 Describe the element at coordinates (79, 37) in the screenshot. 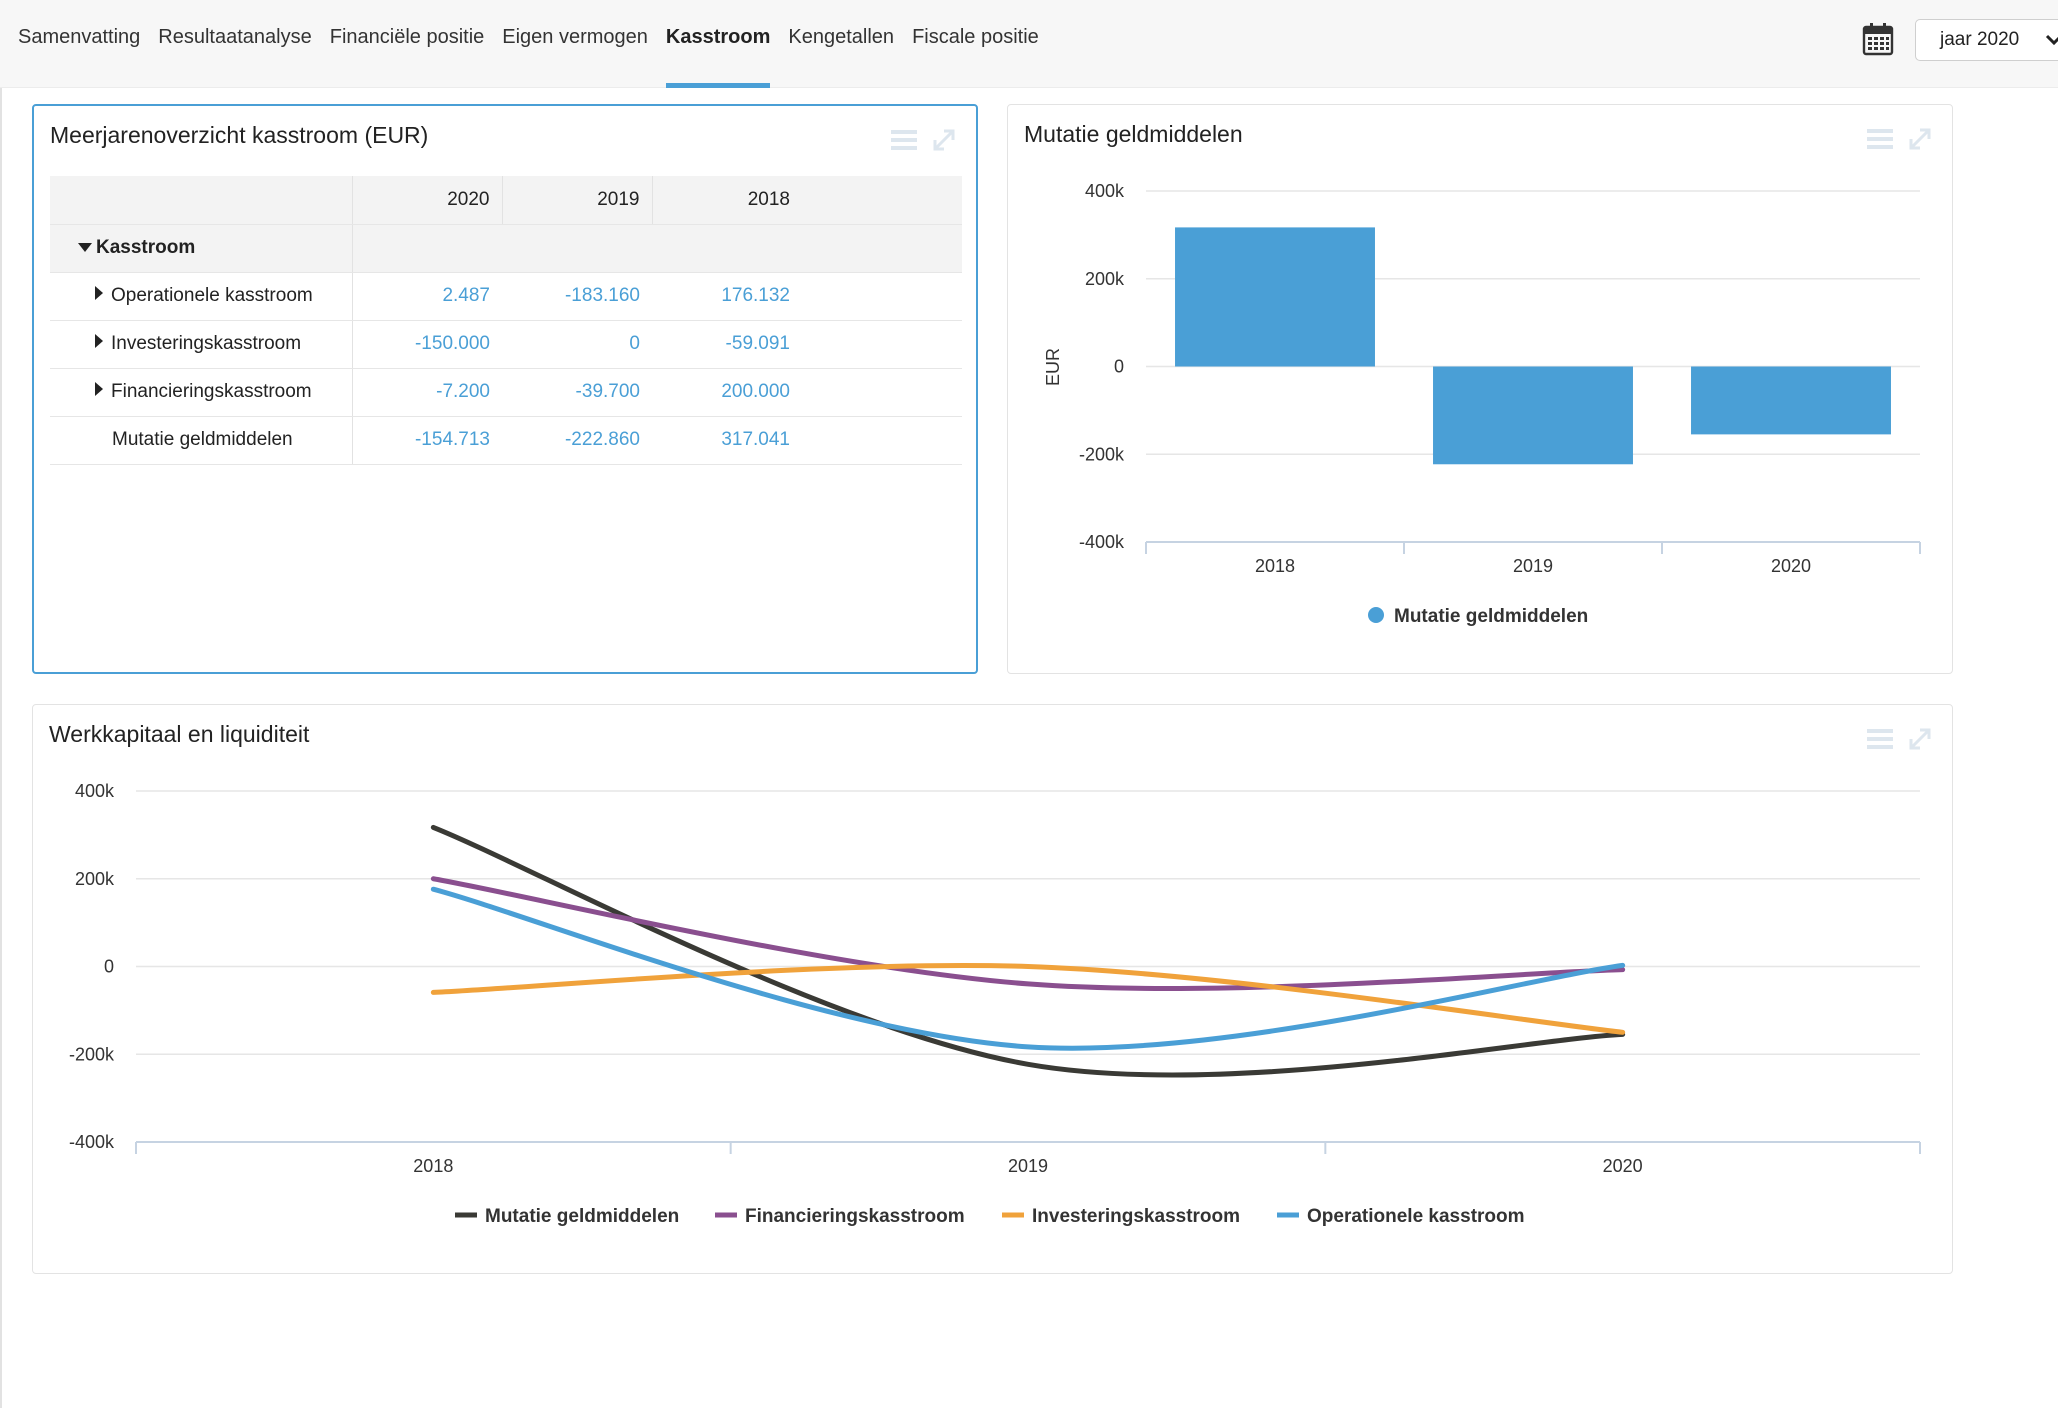

I see `tab-samenvatting: Samenvatting` at that location.